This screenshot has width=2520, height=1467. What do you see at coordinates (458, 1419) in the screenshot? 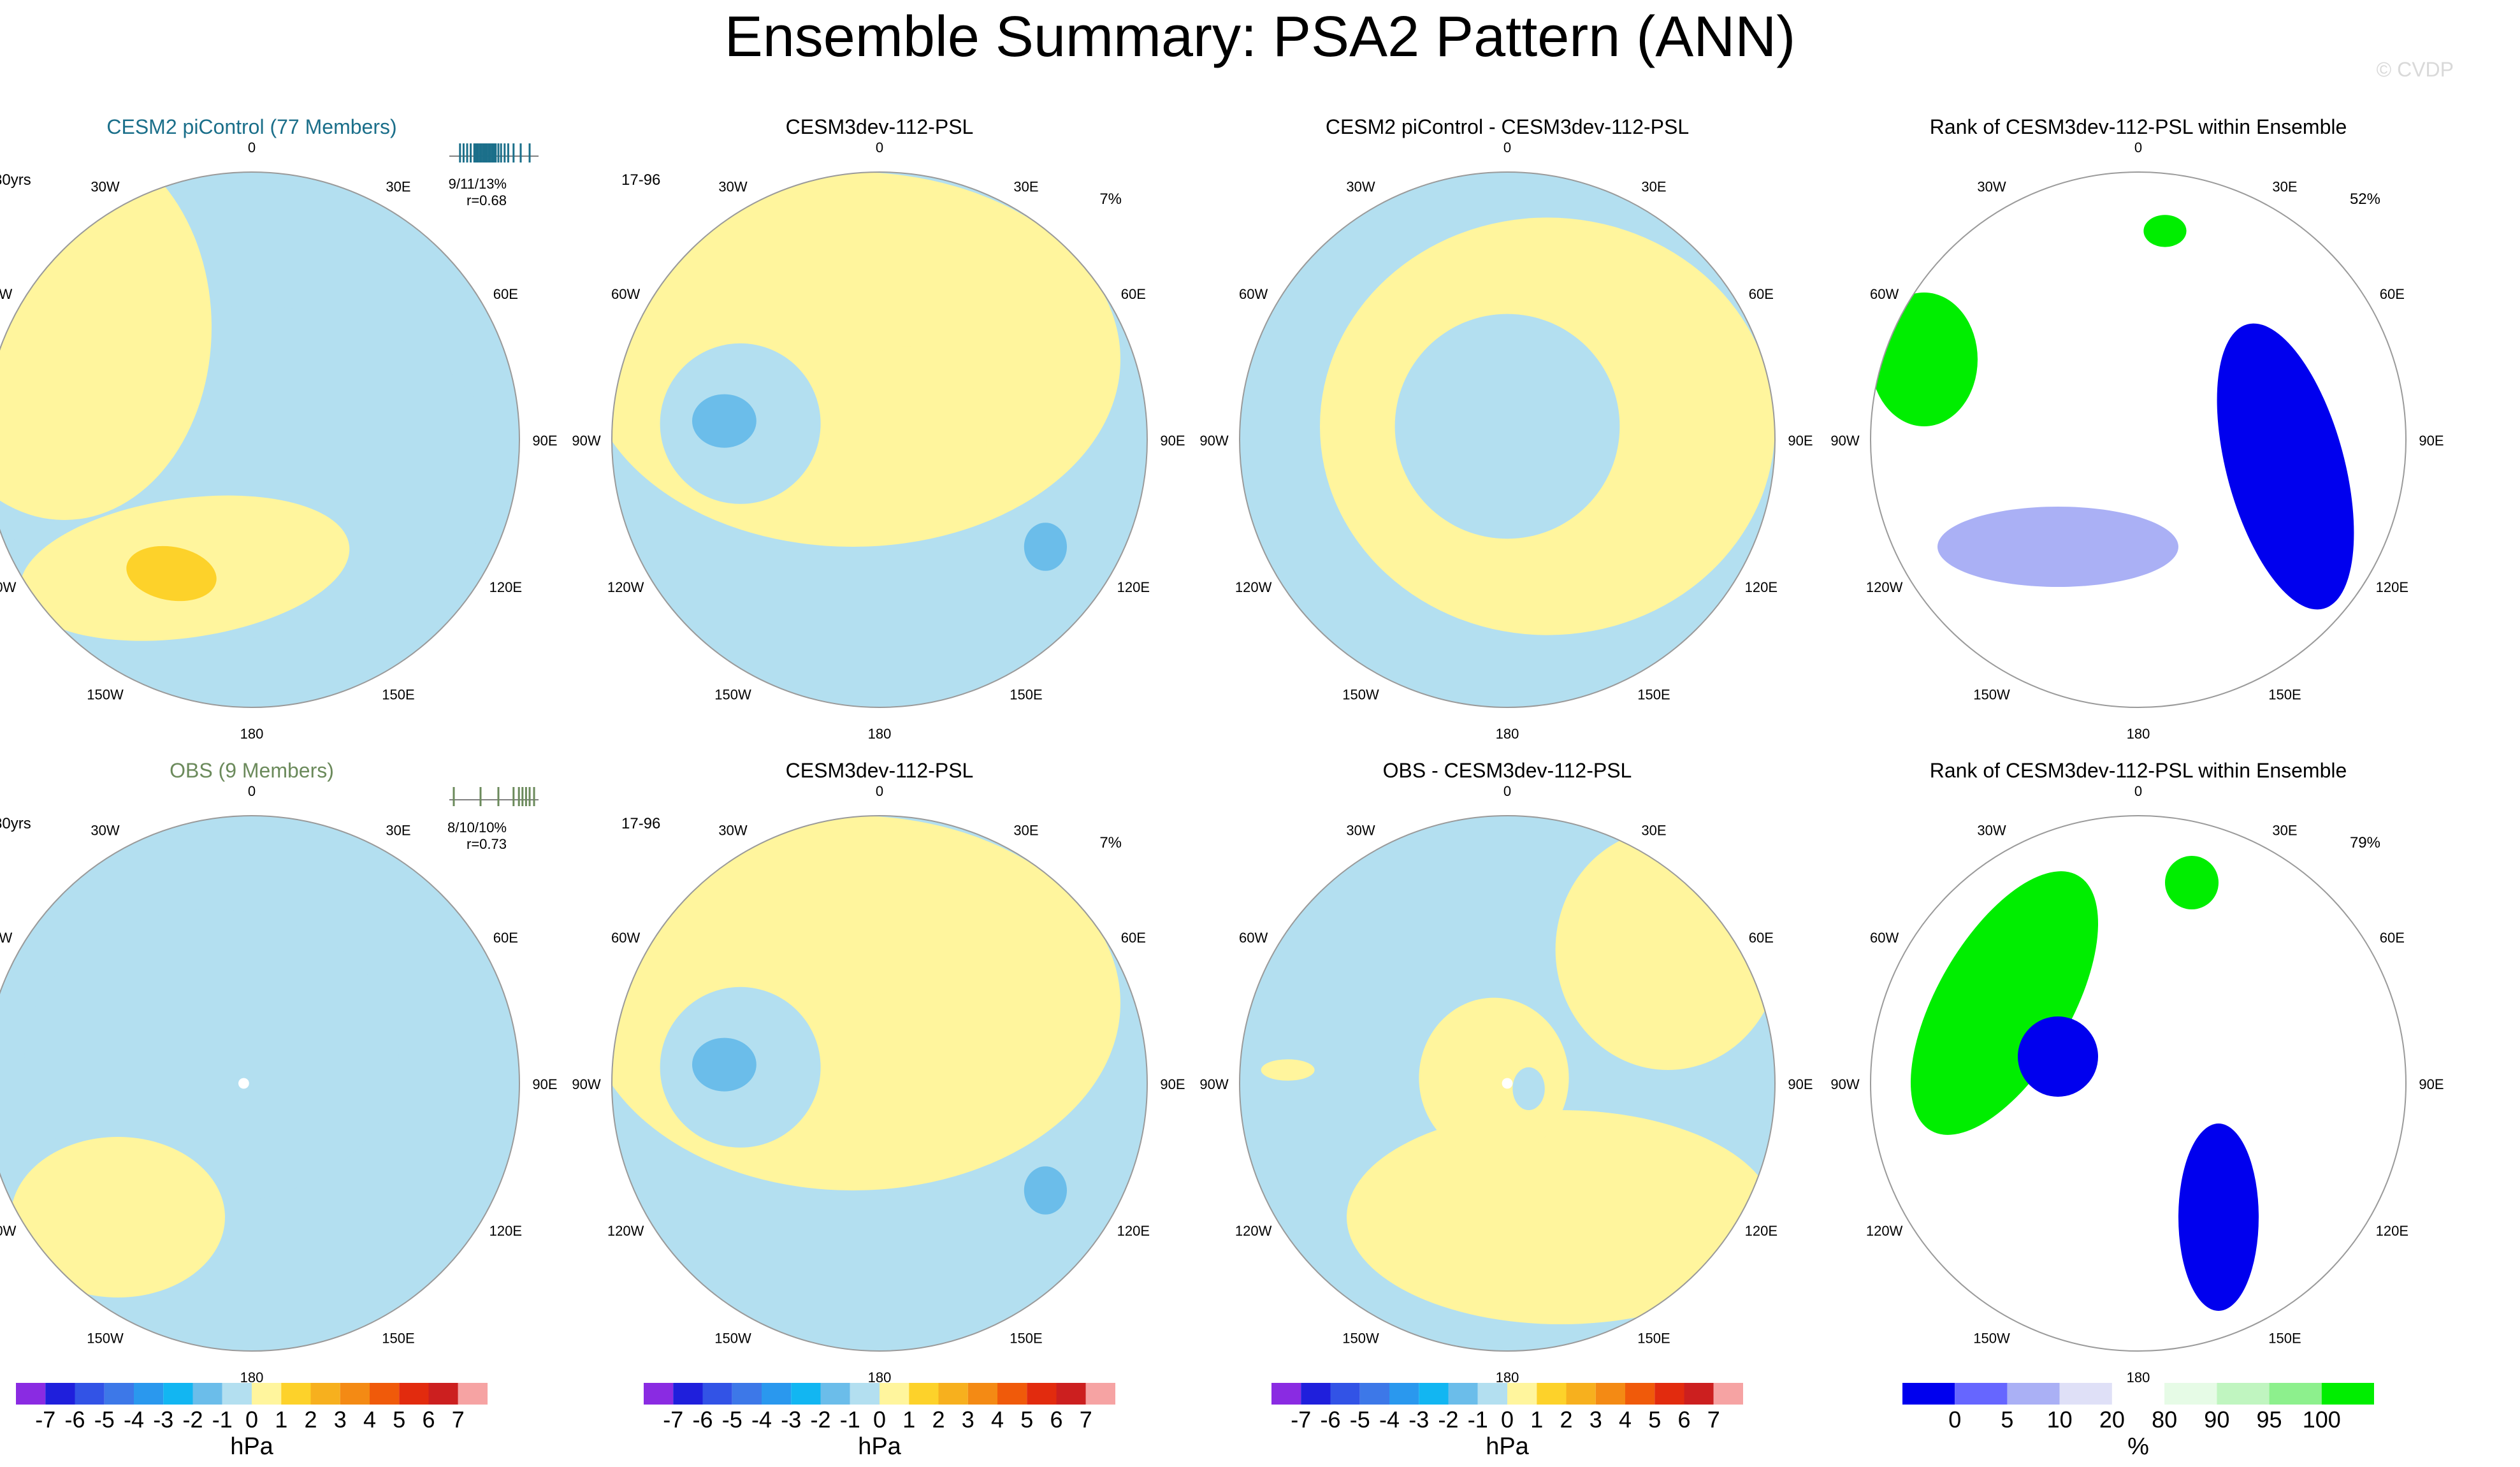
I see `colorbar-tick-label: 7` at bounding box center [458, 1419].